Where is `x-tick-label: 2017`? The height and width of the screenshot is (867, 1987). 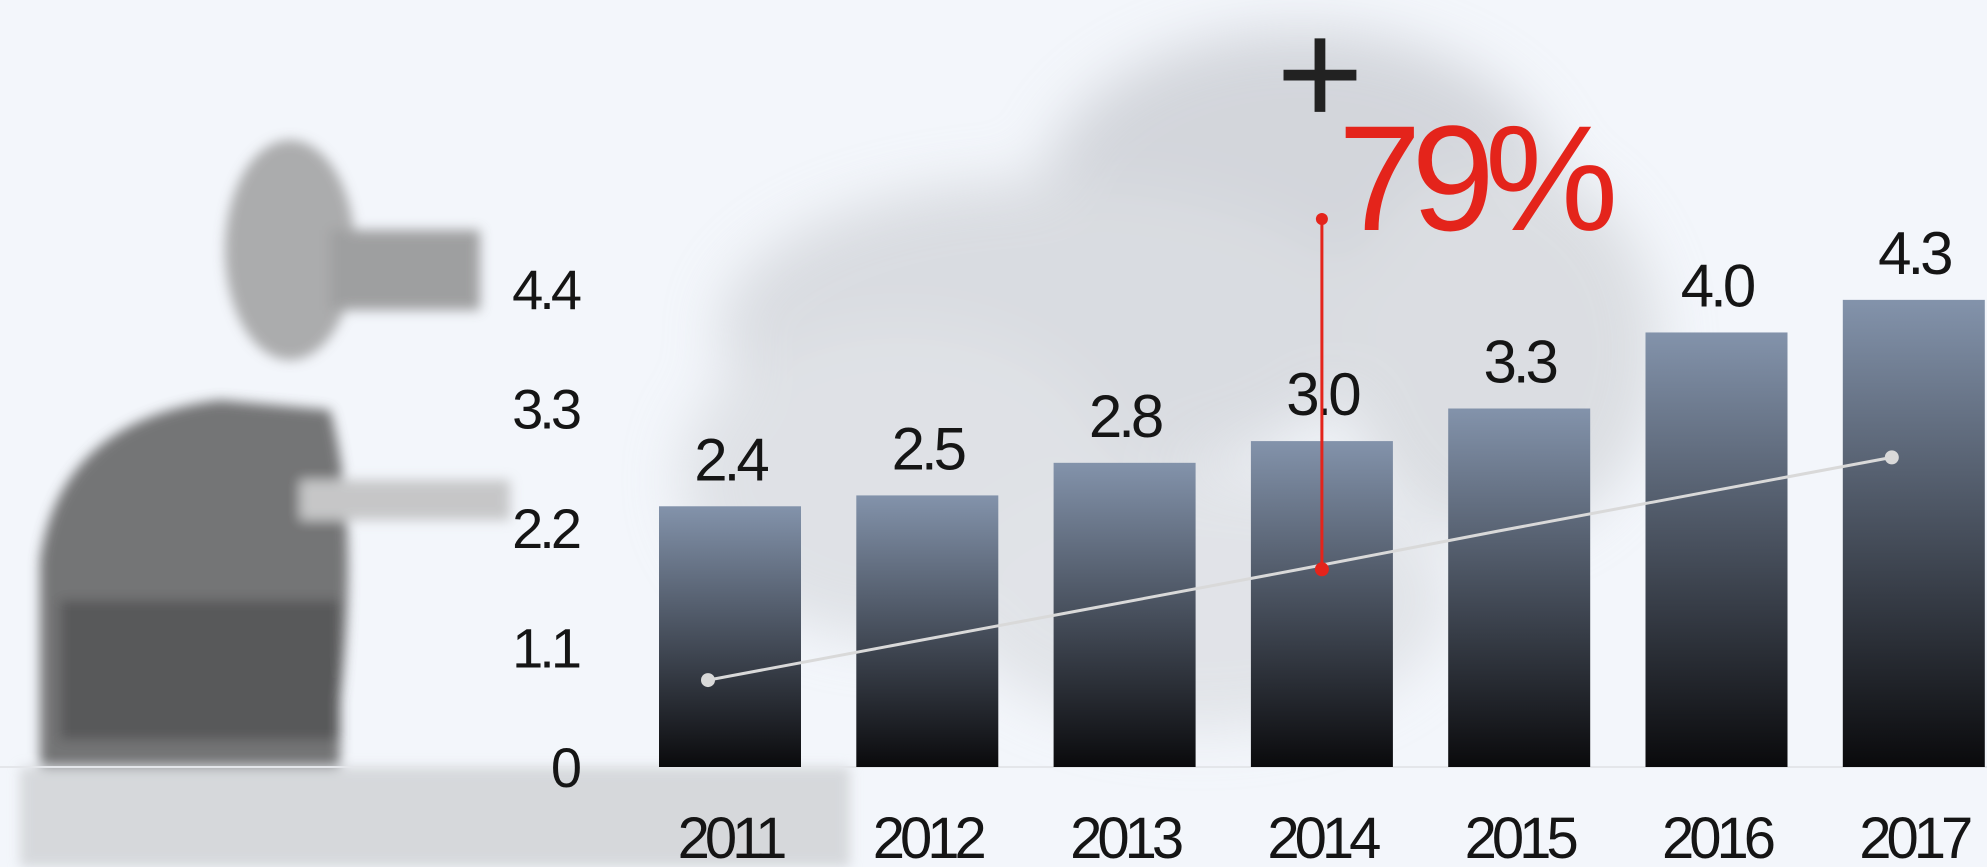
x-tick-label: 2017 is located at coordinates (1915, 836).